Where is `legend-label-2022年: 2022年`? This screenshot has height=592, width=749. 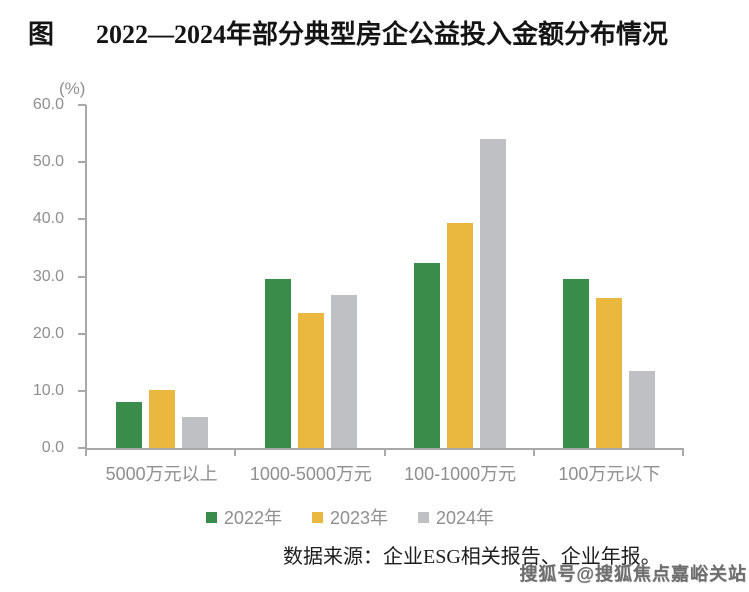 legend-label-2022年: 2022年 is located at coordinates (252, 518).